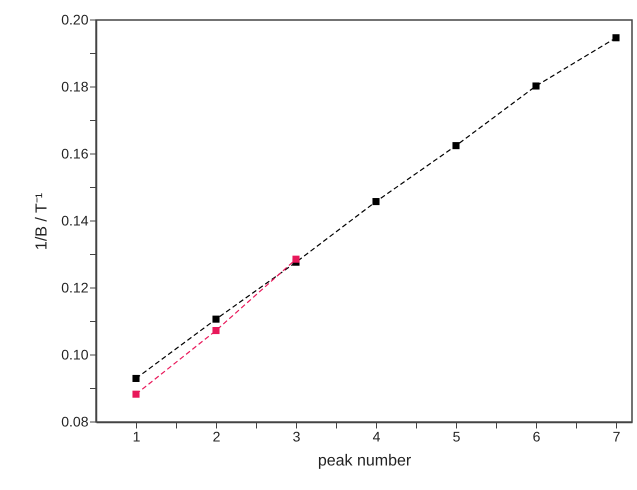 This screenshot has height=490, width=637. Describe the element at coordinates (296, 436) in the screenshot. I see `x-tick-label: 3` at that location.